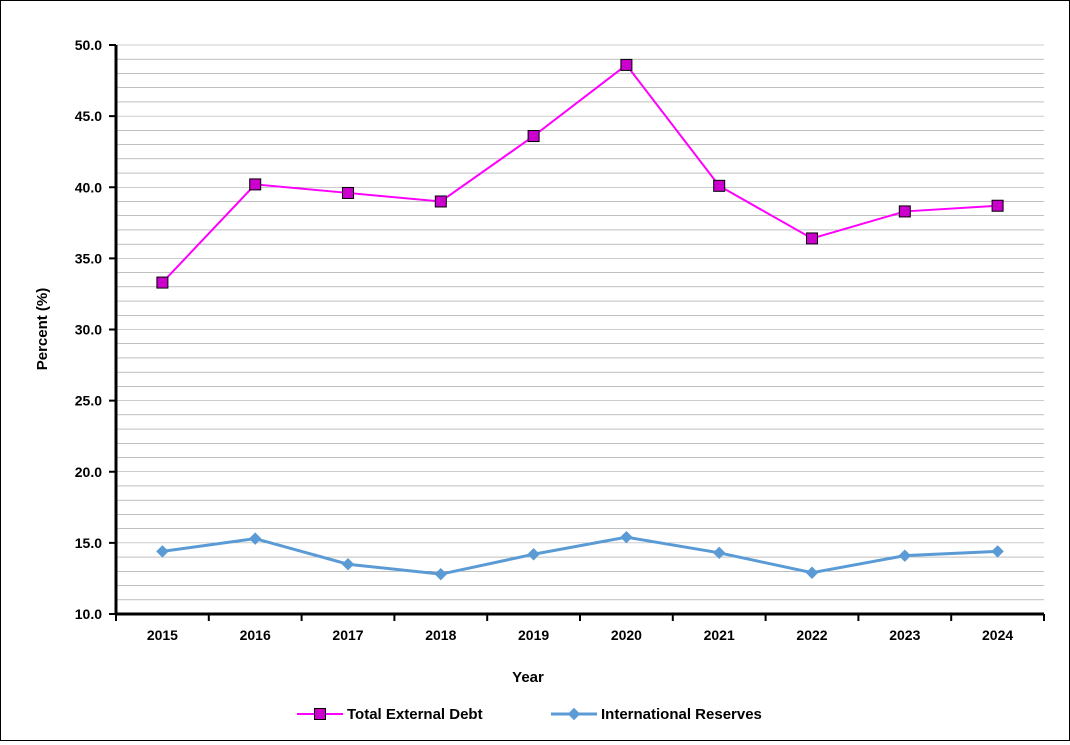  I want to click on series-line, so click(580, 555).